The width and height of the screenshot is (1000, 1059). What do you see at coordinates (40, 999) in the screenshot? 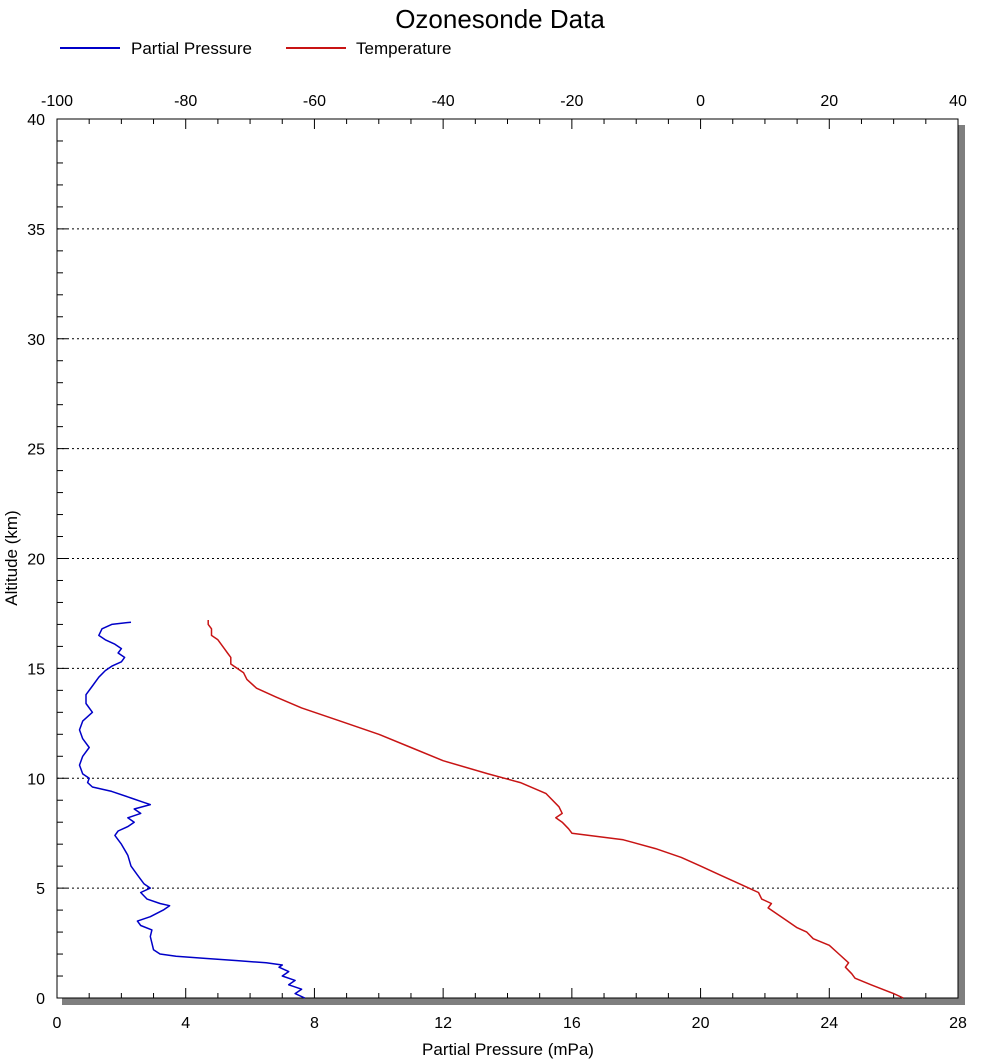
I see `y-tick-label: 0` at bounding box center [40, 999].